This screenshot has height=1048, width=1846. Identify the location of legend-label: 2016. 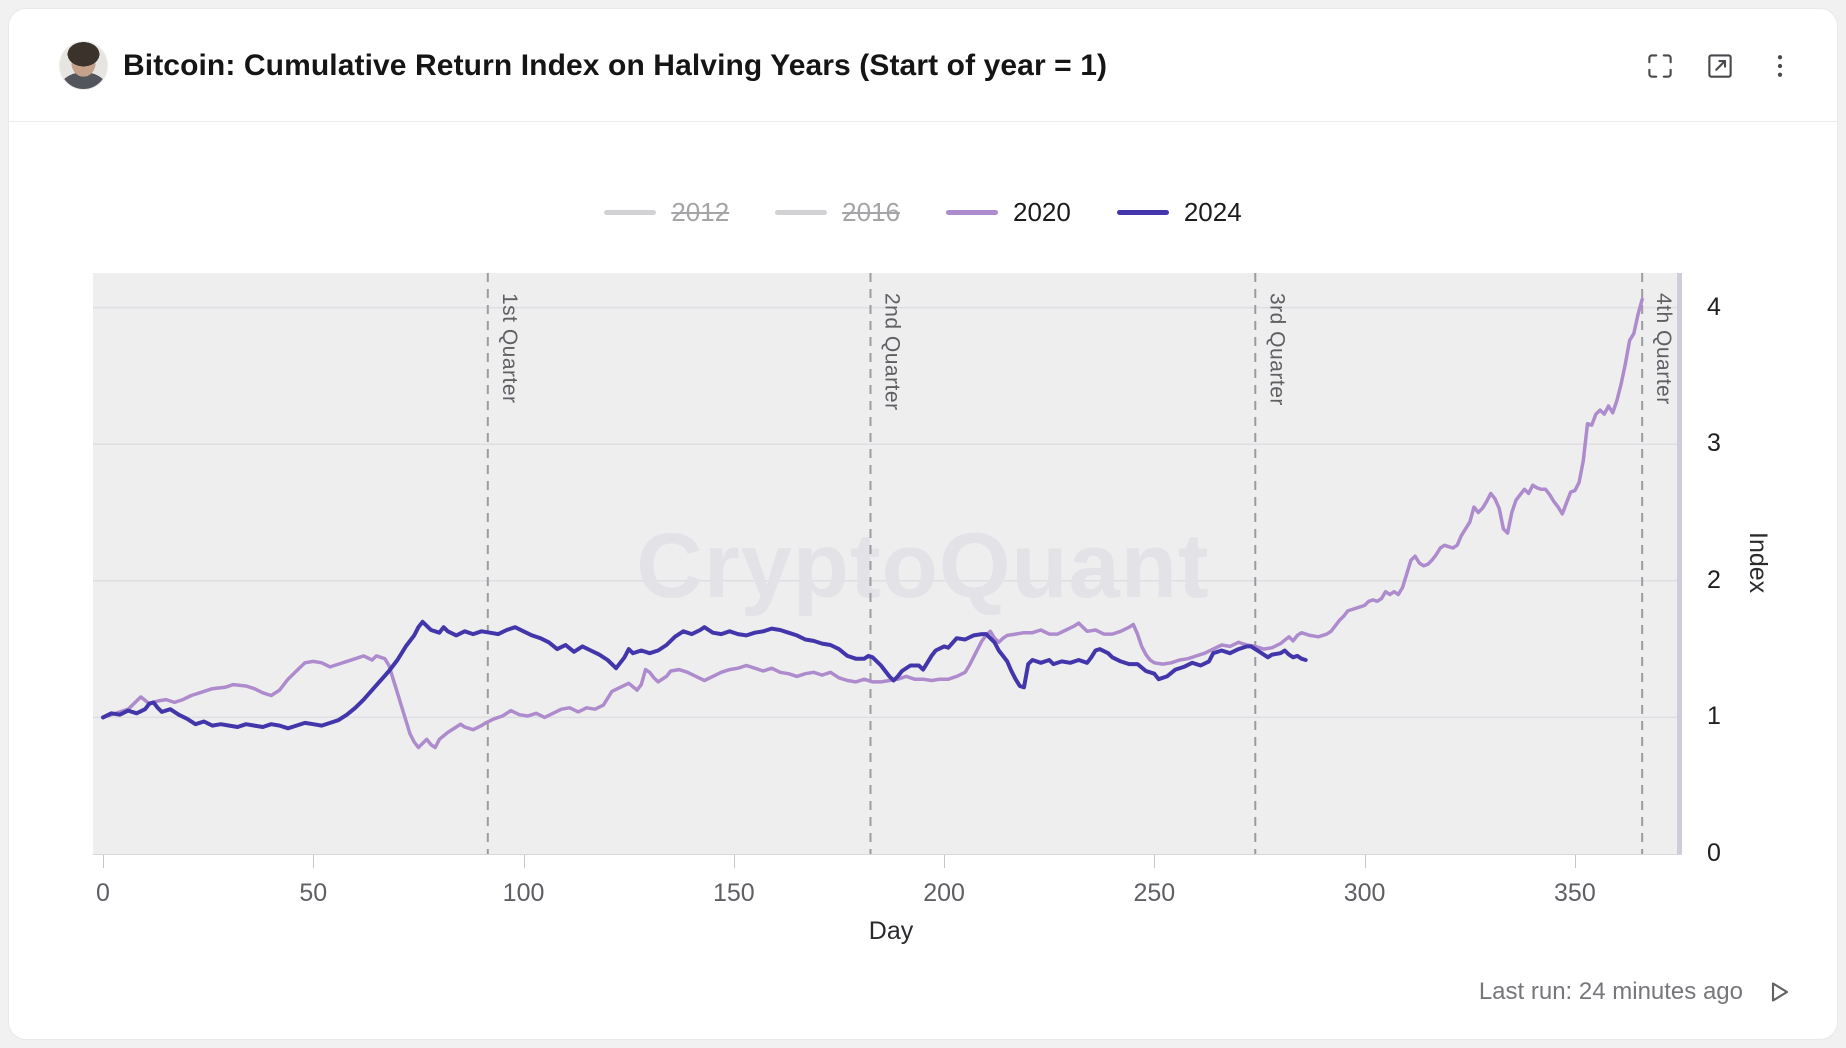
(871, 212).